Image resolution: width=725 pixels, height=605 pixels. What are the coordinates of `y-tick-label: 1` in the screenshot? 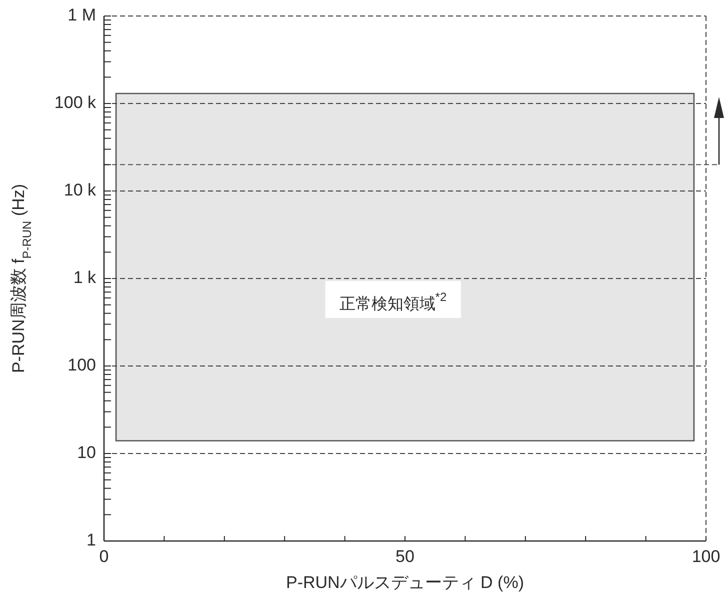 It's located at (91, 540).